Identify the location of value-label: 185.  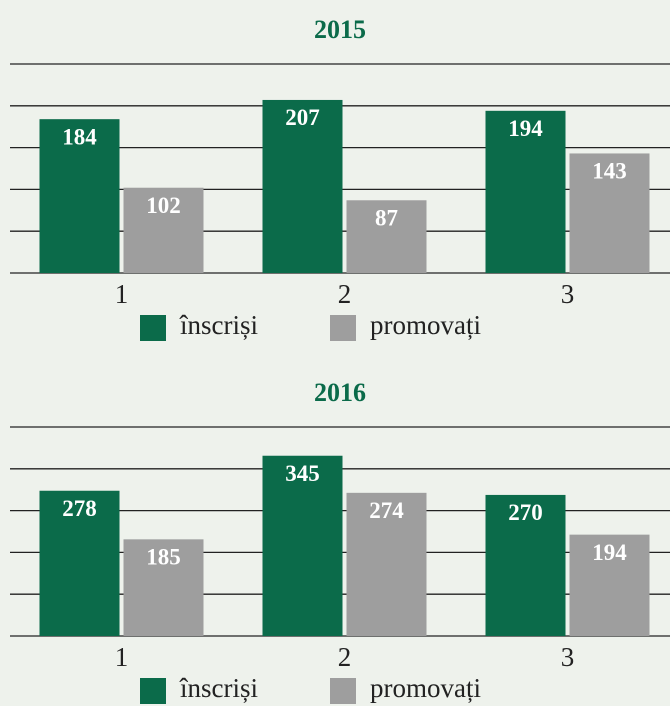
(163, 557).